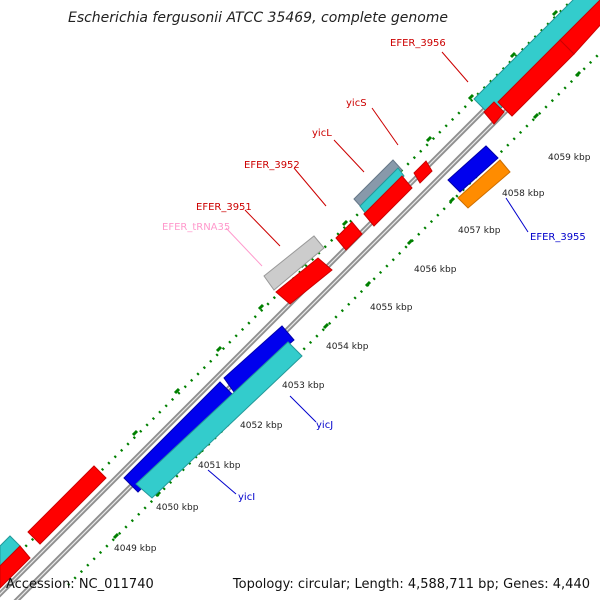 The width and height of the screenshot is (600, 600). Describe the element at coordinates (494, 113) in the screenshot. I see `cds-small-red-arrow` at that location.